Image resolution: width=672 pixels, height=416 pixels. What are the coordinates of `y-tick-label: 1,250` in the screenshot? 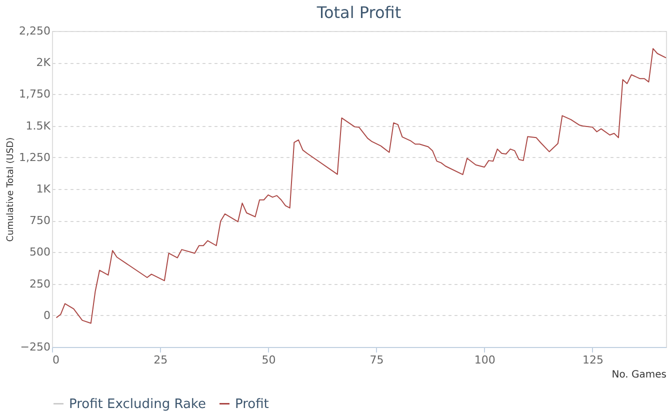 It's located at (34, 157).